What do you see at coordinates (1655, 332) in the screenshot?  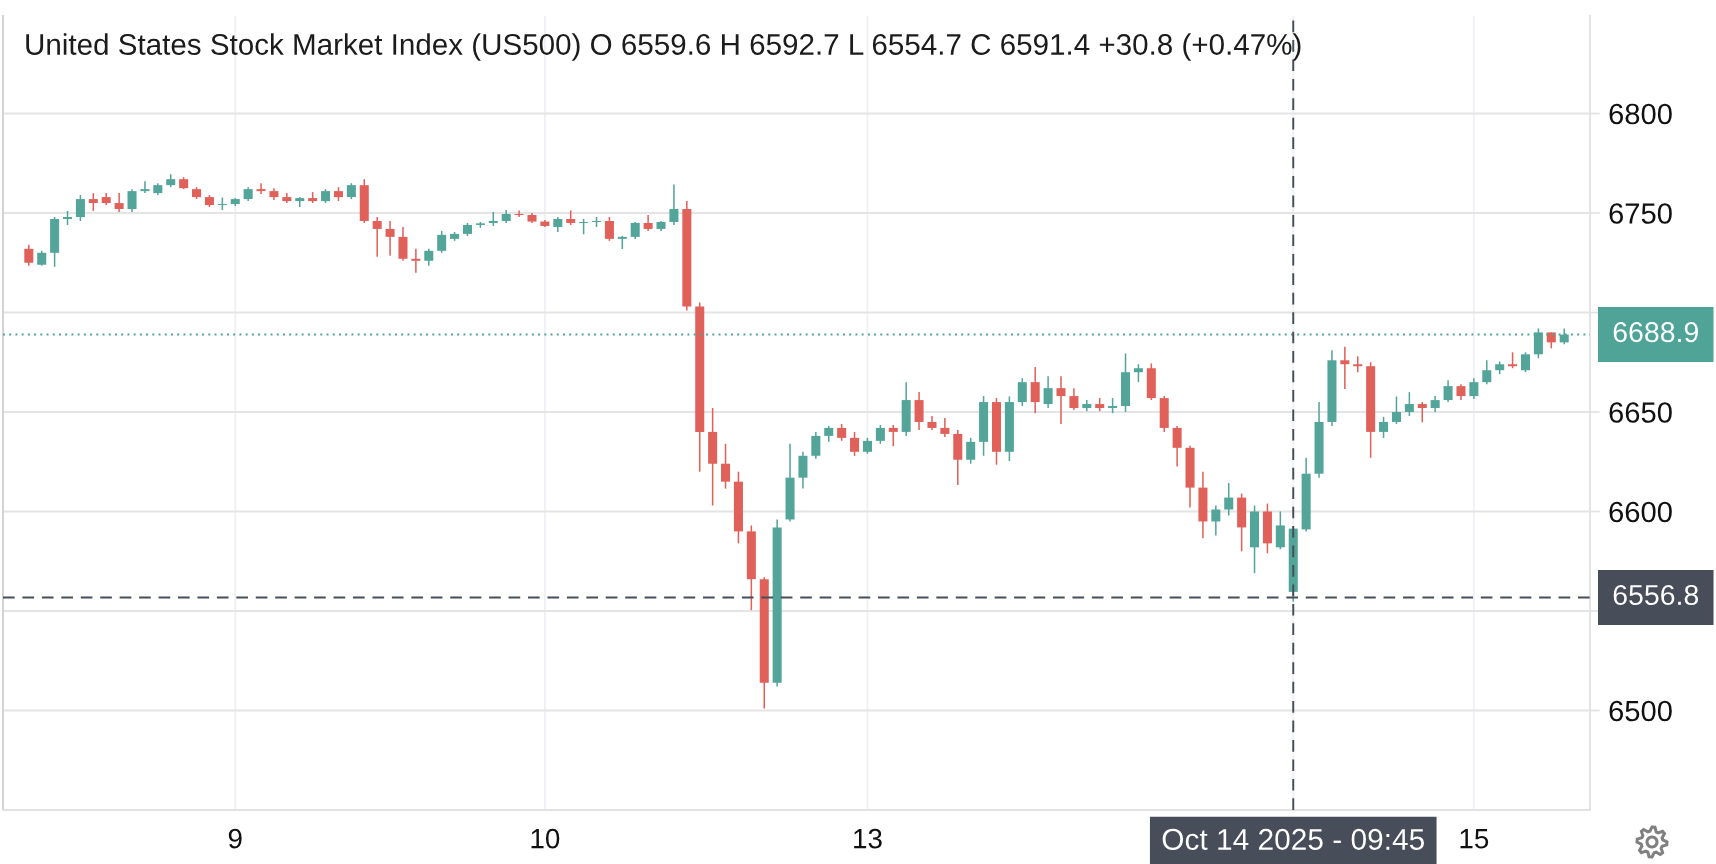 I see `ref-line-label: 6688.9` at bounding box center [1655, 332].